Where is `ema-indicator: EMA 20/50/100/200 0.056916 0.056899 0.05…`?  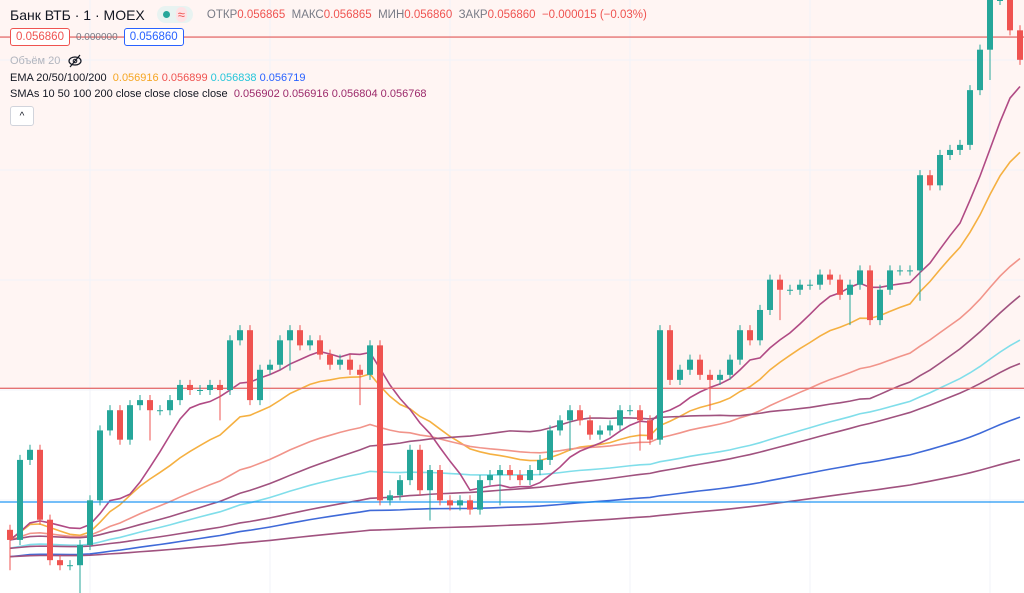 ema-indicator: EMA 20/50/100/200 0.056916 0.056899 0.05… is located at coordinates (158, 78).